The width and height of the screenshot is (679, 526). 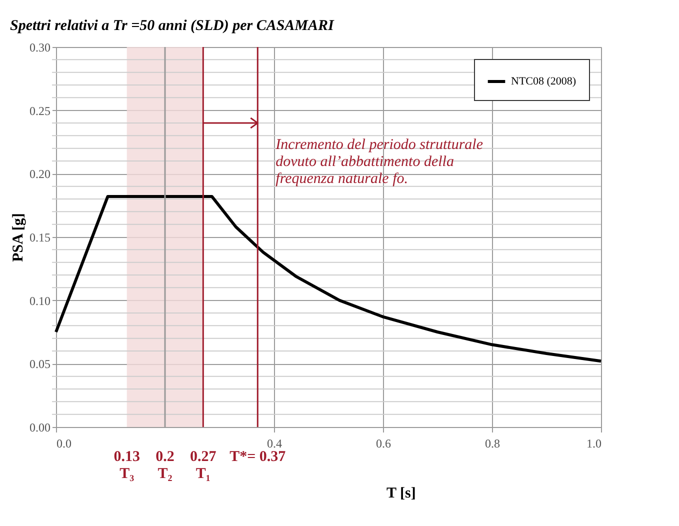 What do you see at coordinates (18, 237) in the screenshot?
I see `y-axis-title: PSA [g]` at bounding box center [18, 237].